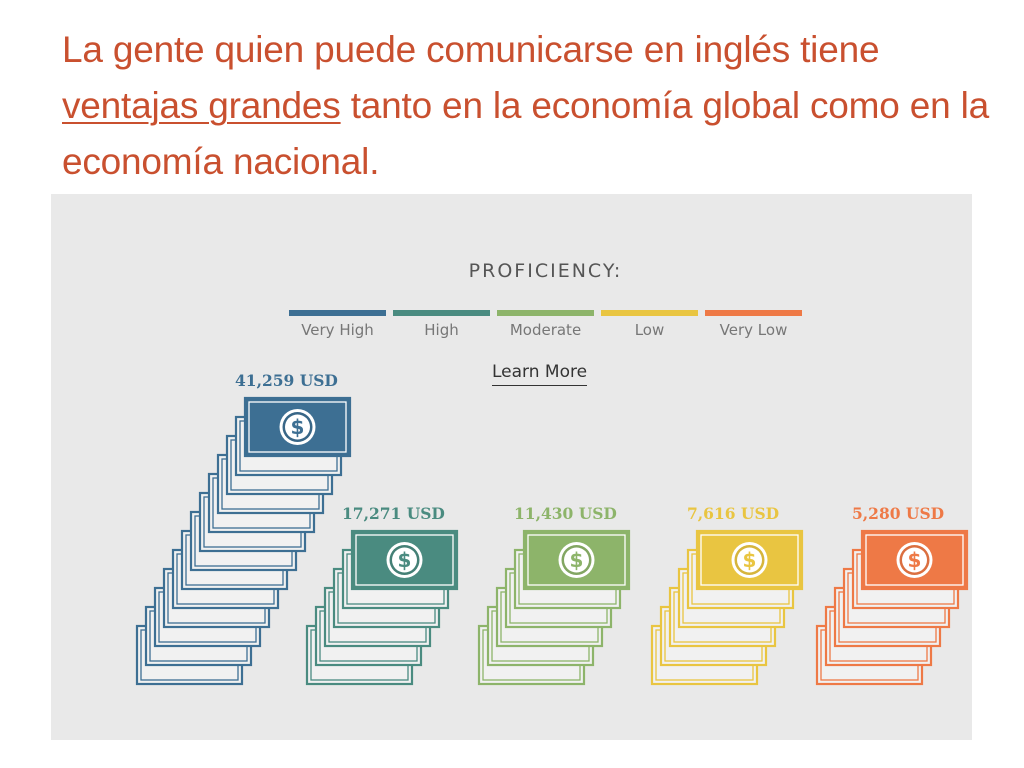 The image size is (1024, 768). I want to click on legend-label: Very High, so click(337, 330).